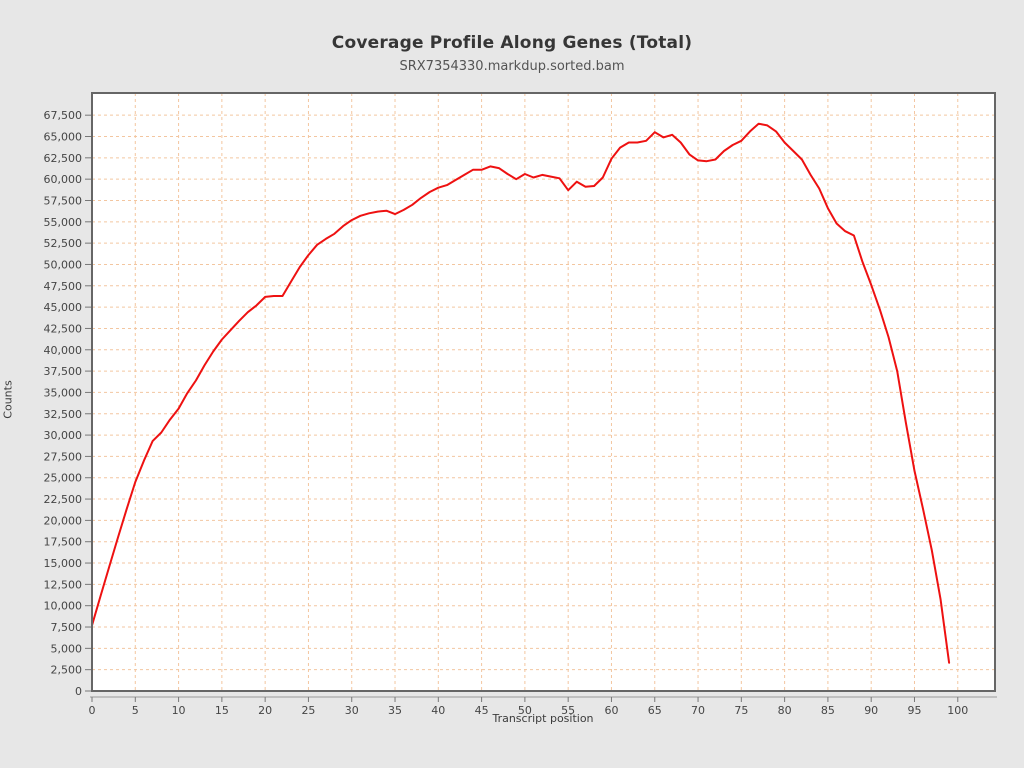  What do you see at coordinates (308, 710) in the screenshot?
I see `x-tick-label: 25` at bounding box center [308, 710].